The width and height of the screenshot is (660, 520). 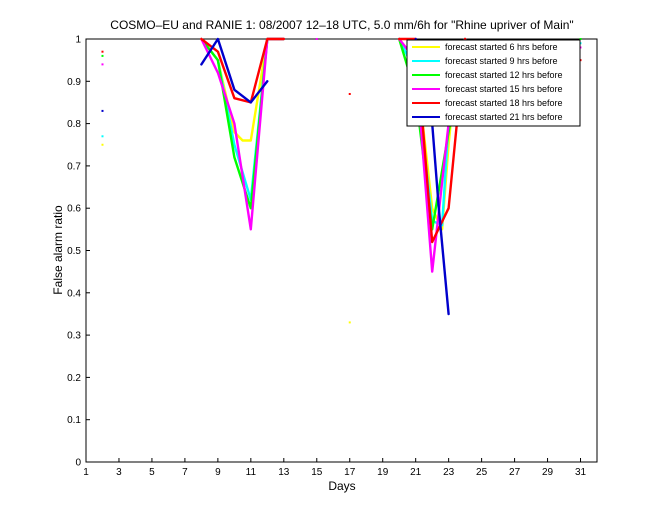 What do you see at coordinates (74, 336) in the screenshot?
I see `y-tick-label: 0.3` at bounding box center [74, 336].